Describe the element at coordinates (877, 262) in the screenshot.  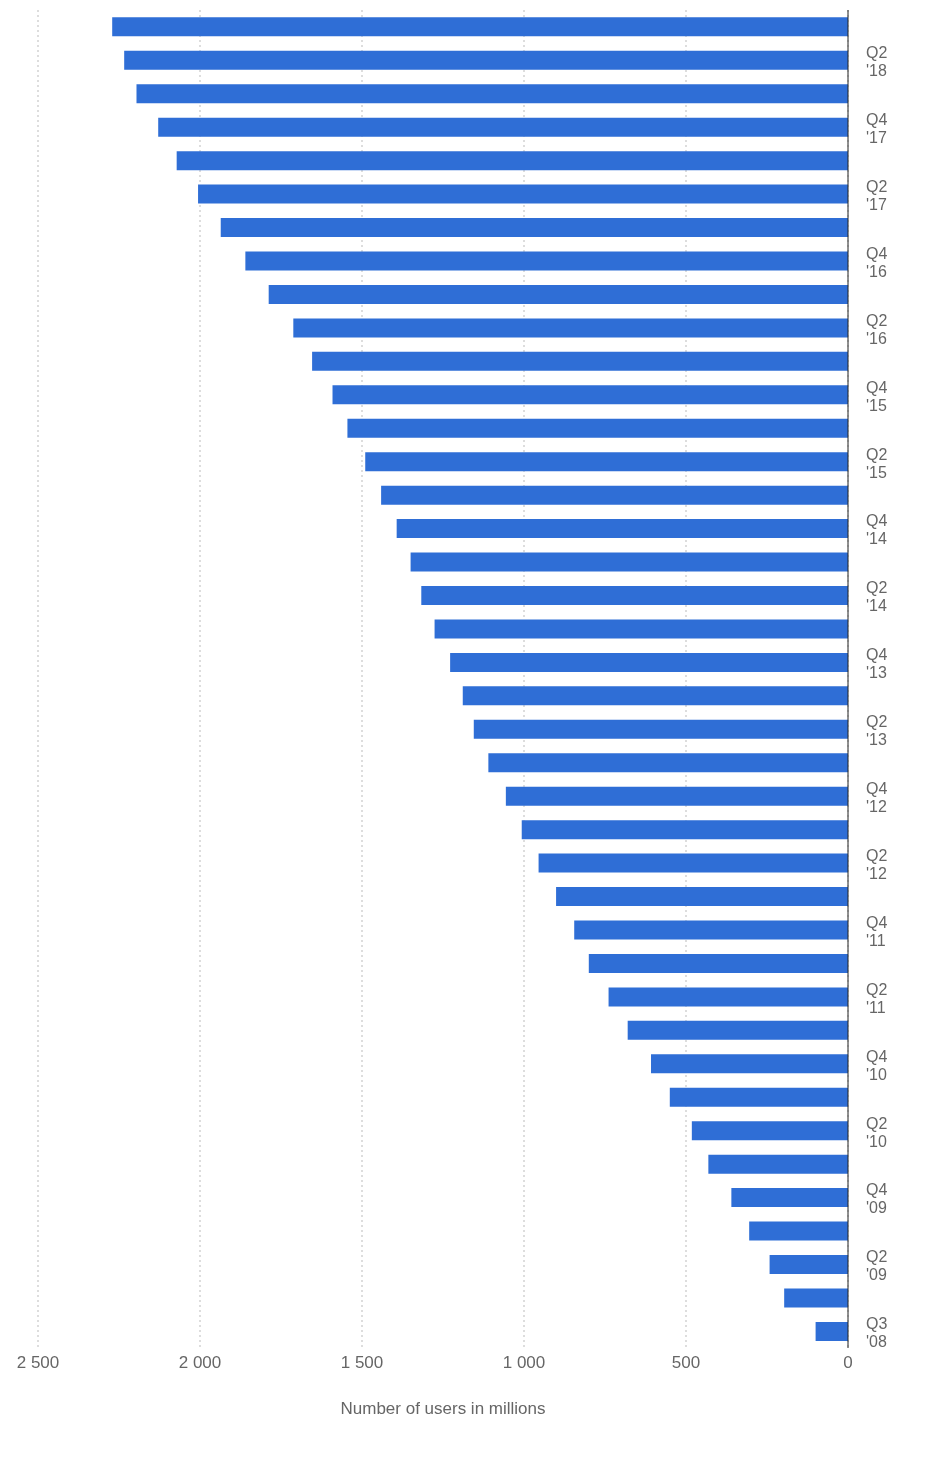
I see `y-tick-label: Q4 '16` at that location.